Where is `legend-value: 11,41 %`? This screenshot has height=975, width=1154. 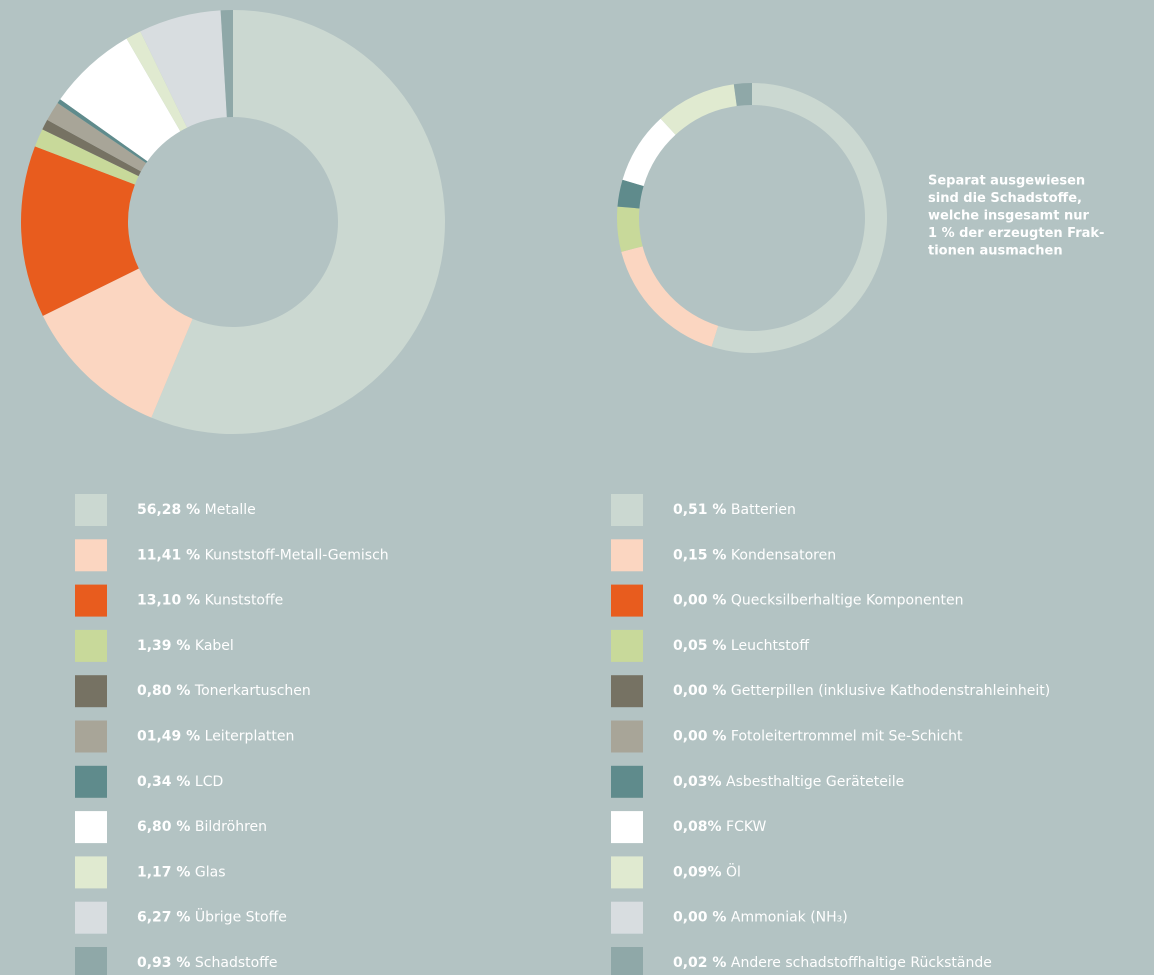 legend-value: 11,41 % is located at coordinates (168, 555).